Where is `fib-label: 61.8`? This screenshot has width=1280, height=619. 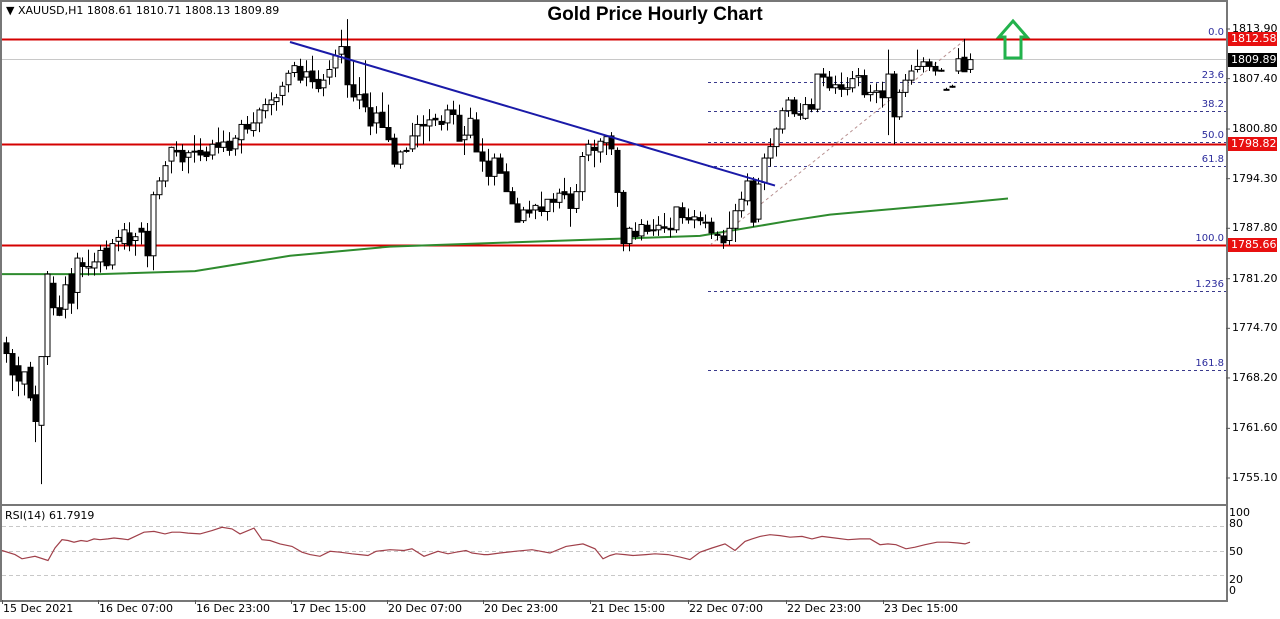
fib-label: 61.8 is located at coordinates (1212, 159).